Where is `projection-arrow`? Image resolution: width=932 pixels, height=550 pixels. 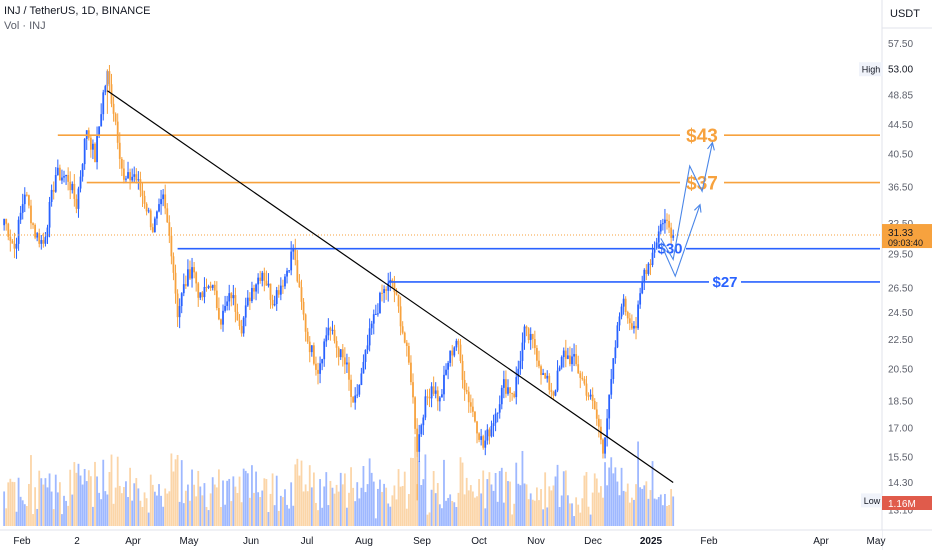
projection-arrow is located at coordinates (680, 241).